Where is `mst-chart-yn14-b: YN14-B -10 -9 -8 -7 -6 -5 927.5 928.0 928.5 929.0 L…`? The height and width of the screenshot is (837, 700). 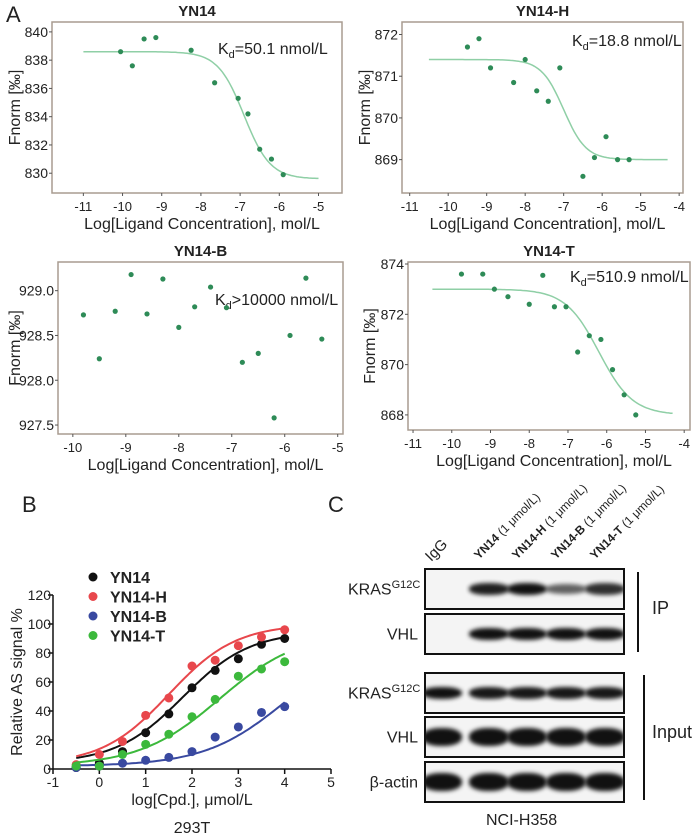
mst-chart-yn14-b: YN14-B -10 -9 -8 -7 -6 -5 927.5 928.0 928.5 929.0 L… is located at coordinates (175, 358).